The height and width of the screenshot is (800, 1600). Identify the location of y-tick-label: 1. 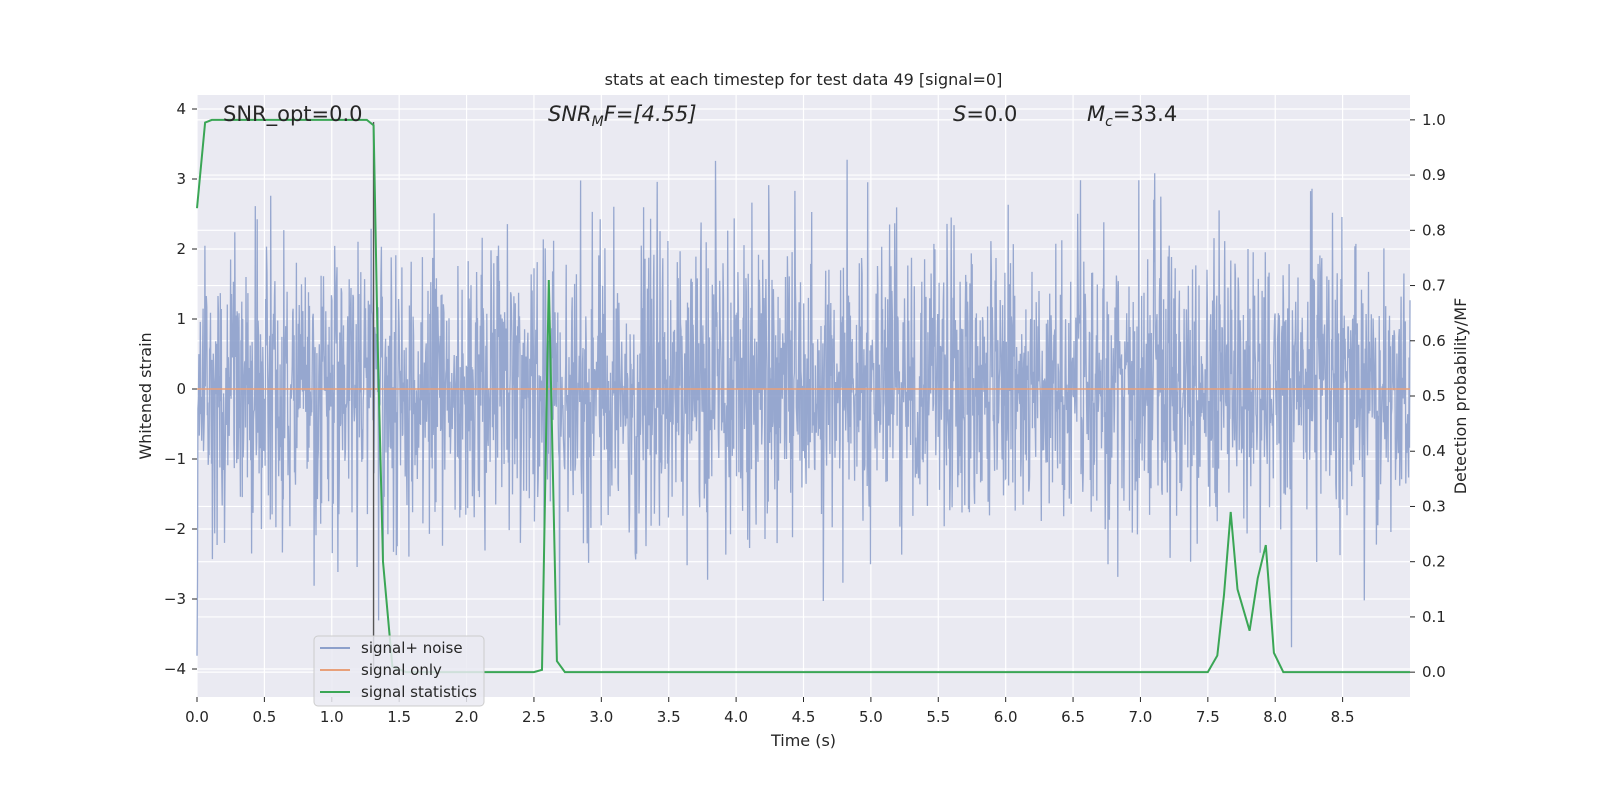
(181, 319).